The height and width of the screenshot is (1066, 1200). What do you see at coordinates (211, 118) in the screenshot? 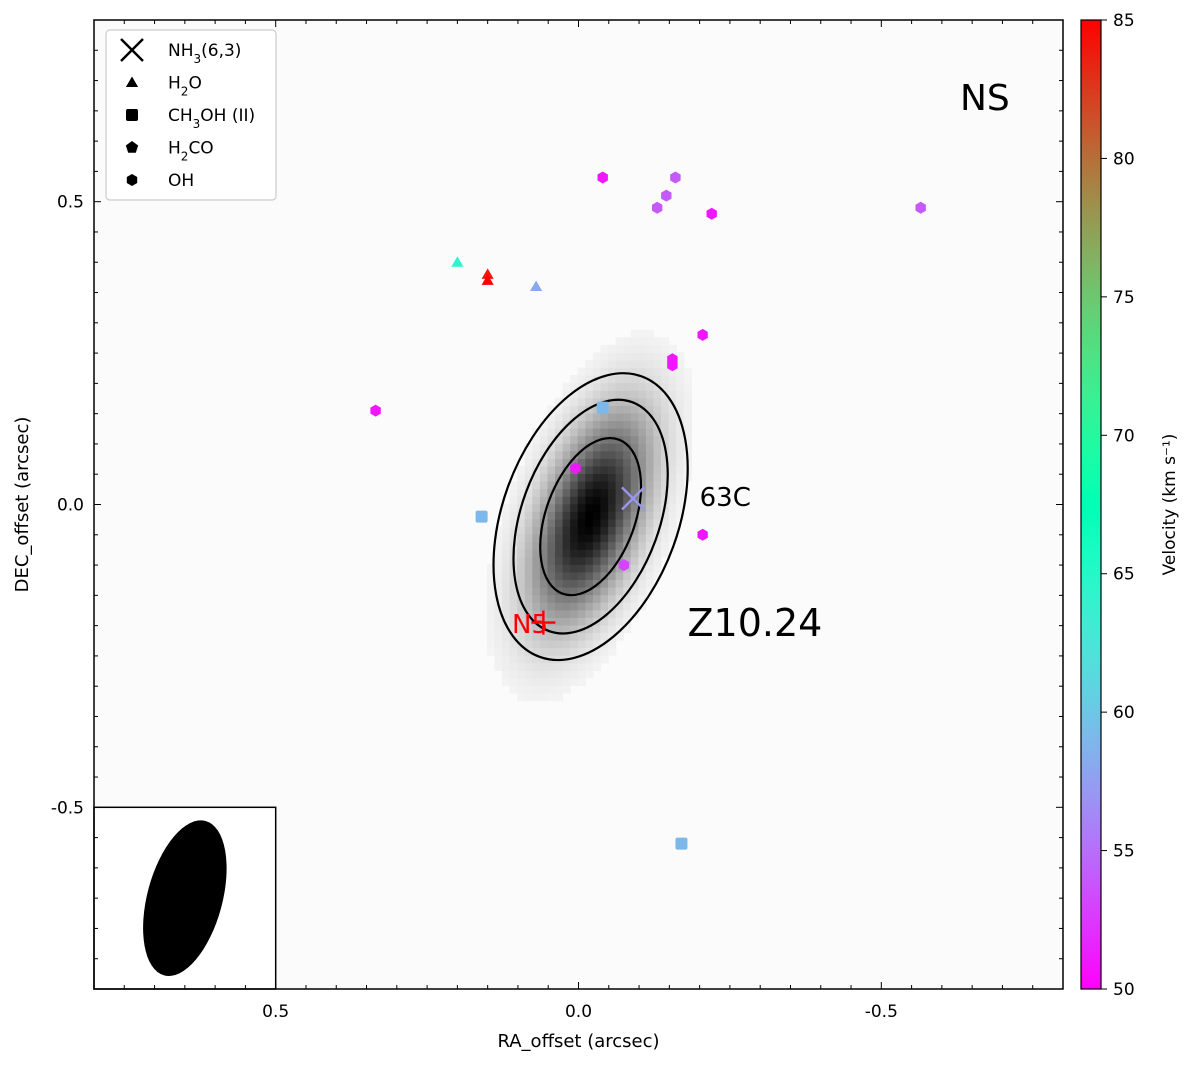
I see `legend-entry-label: CH3OH (II)` at bounding box center [211, 118].